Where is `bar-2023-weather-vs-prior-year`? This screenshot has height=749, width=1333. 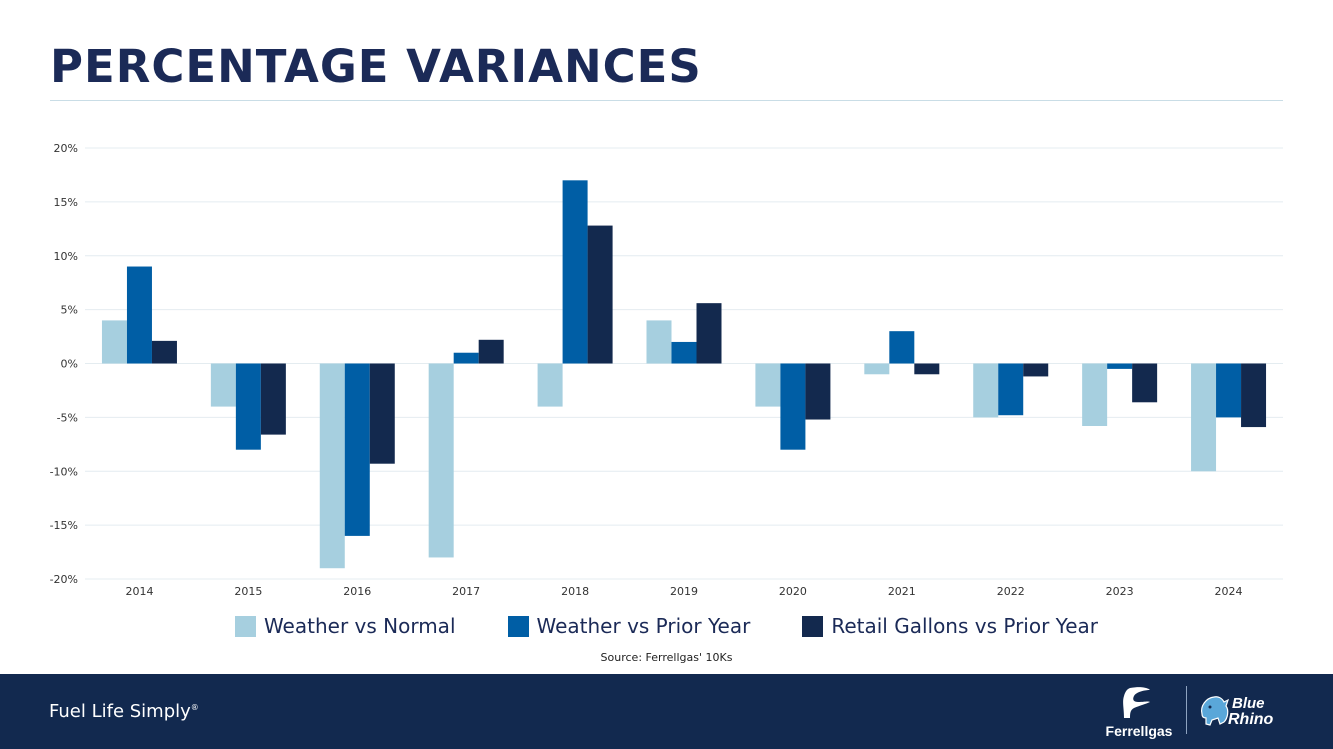 bar-2023-weather-vs-prior-year is located at coordinates (1120, 366).